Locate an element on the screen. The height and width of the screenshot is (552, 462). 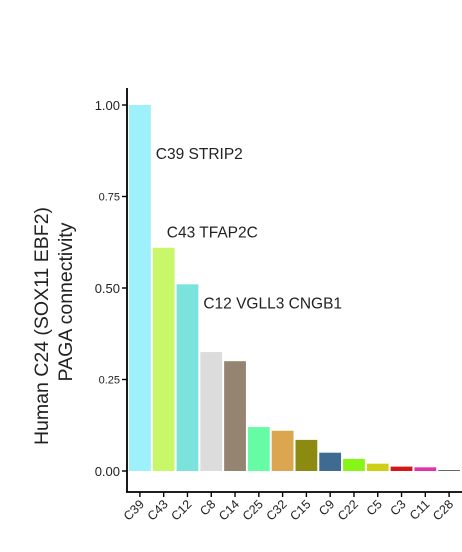
x-tick-label-c15: C15 is located at coordinates (300, 510).